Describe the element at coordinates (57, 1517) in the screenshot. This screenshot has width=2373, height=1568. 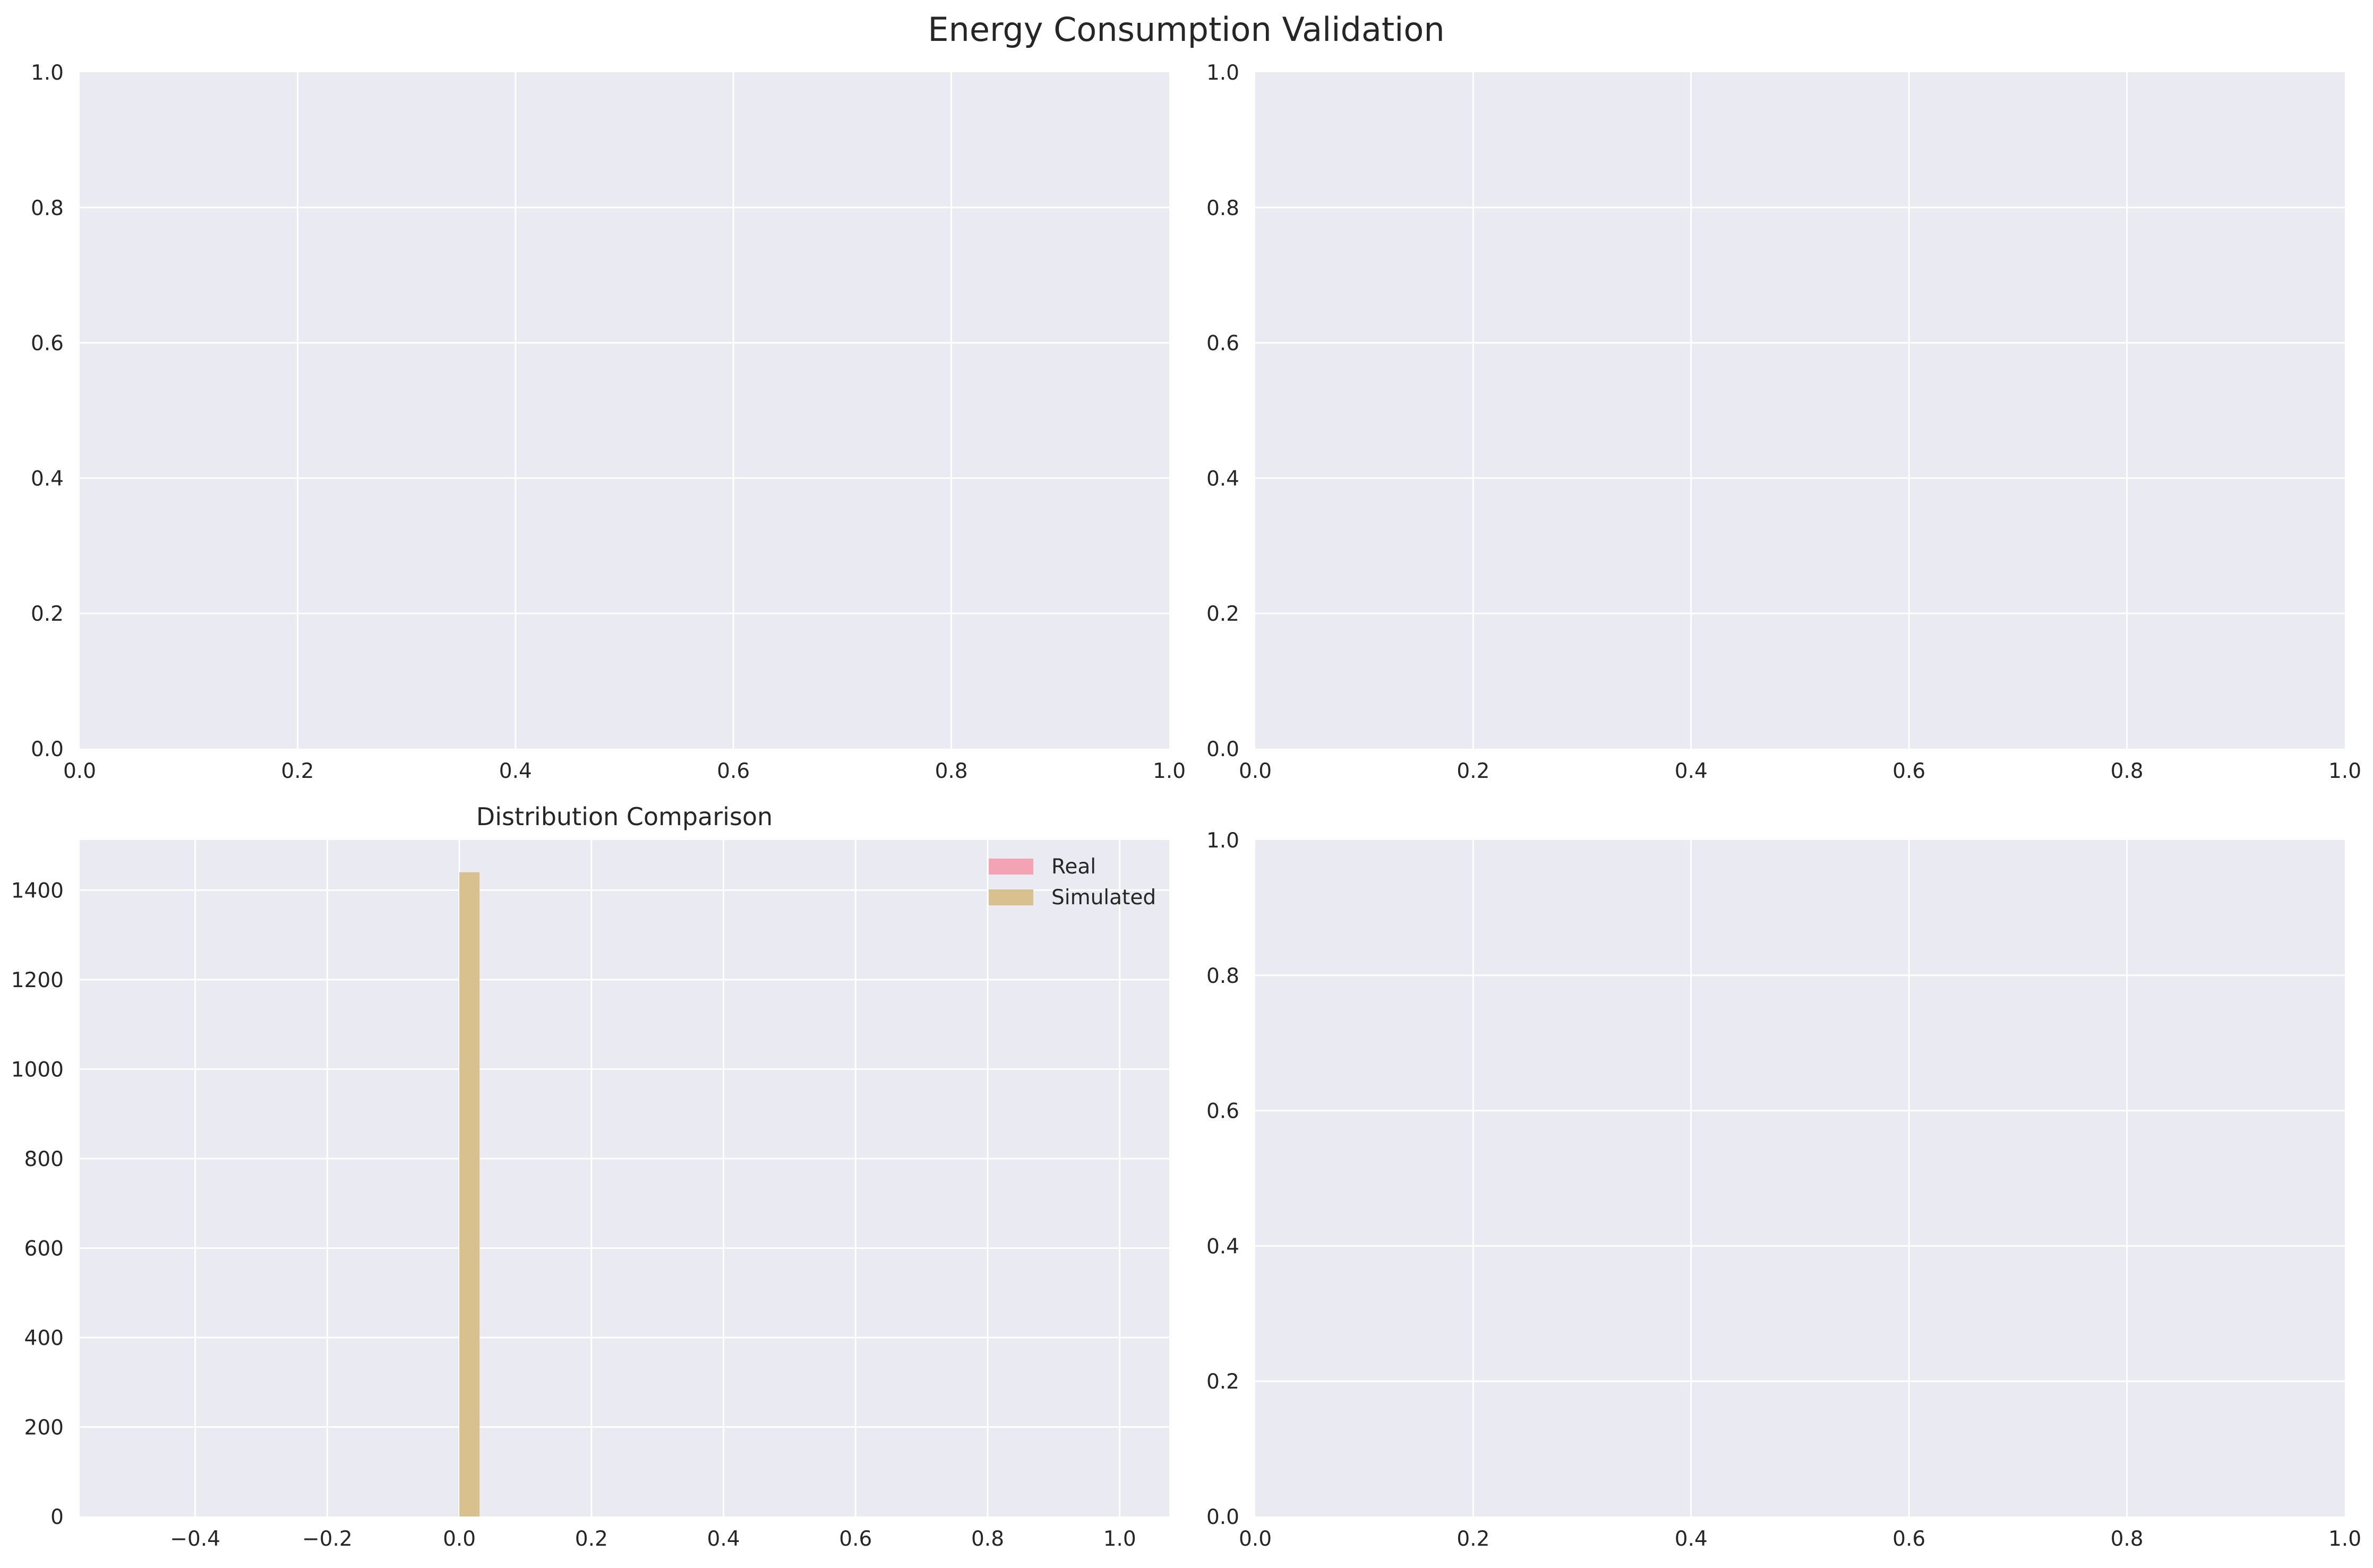
I see `y-tick-label: 0` at that location.